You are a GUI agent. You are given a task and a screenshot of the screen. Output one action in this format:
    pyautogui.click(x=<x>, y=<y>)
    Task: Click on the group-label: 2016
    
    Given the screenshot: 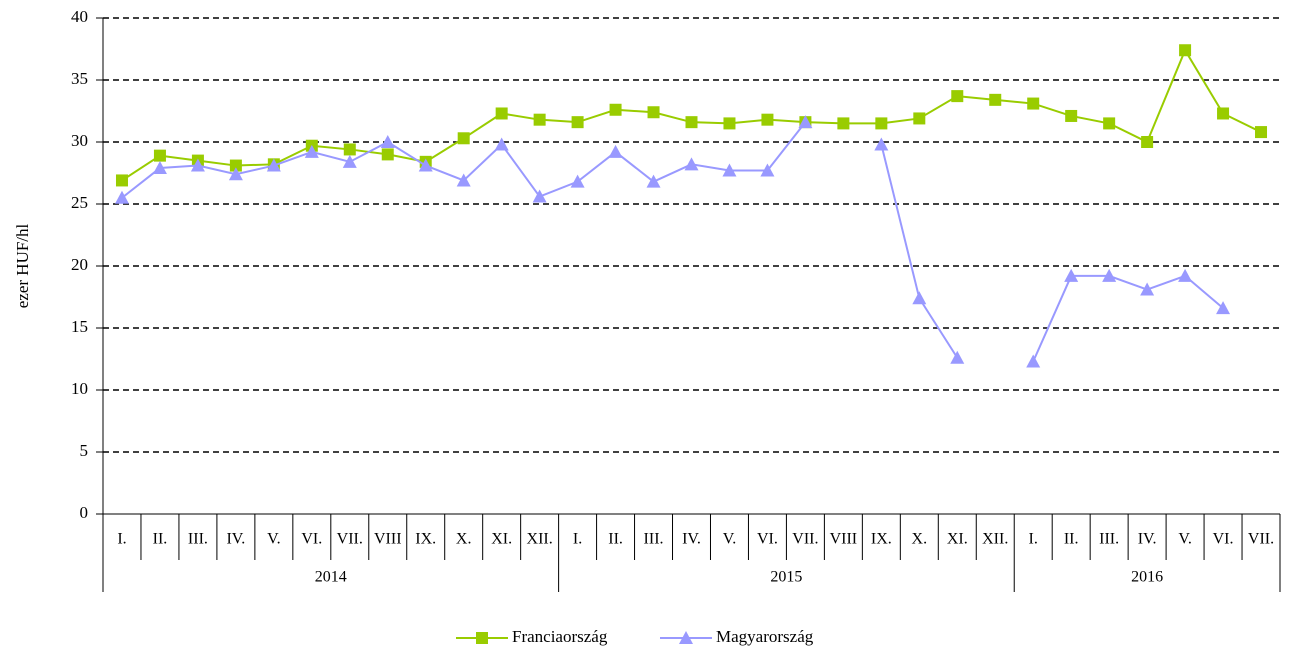 What is the action you would take?
    pyautogui.click(x=1147, y=577)
    